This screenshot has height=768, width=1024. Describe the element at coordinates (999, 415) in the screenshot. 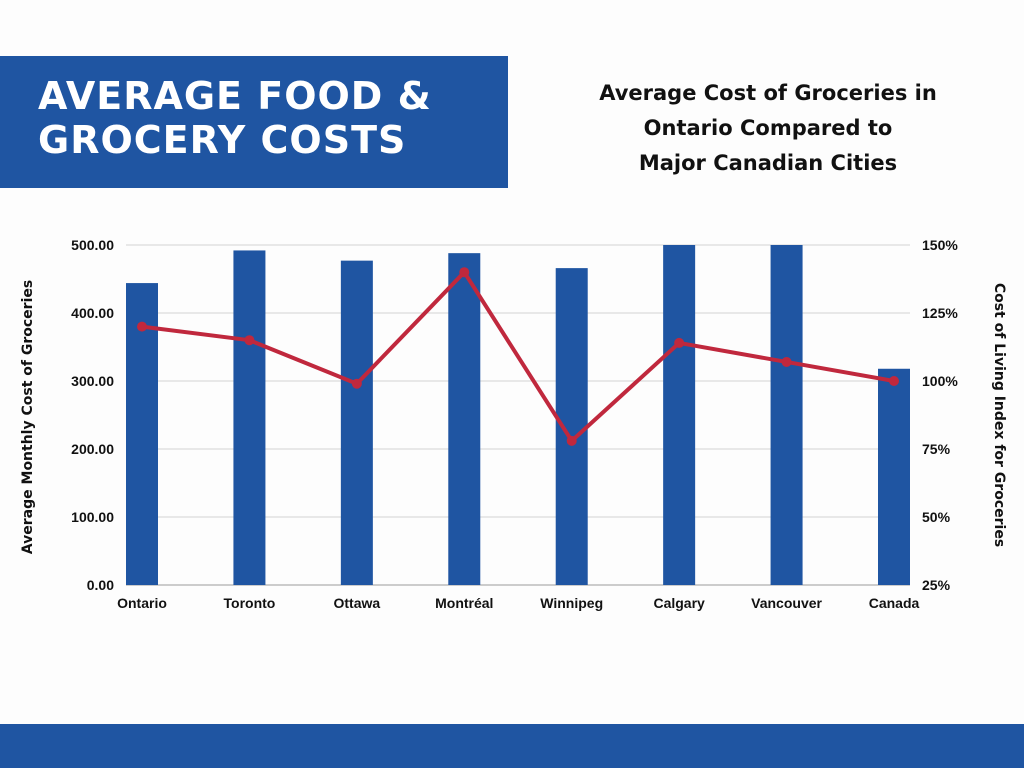

I see `y2-axis-title: Cost of Living Index for Groceries` at that location.